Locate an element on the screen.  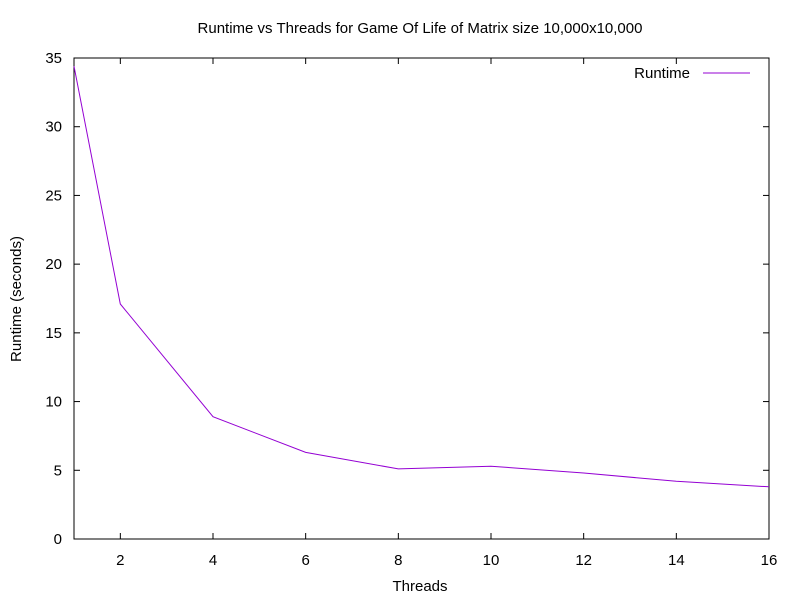
x-tick-label: 16 is located at coordinates (769, 560).